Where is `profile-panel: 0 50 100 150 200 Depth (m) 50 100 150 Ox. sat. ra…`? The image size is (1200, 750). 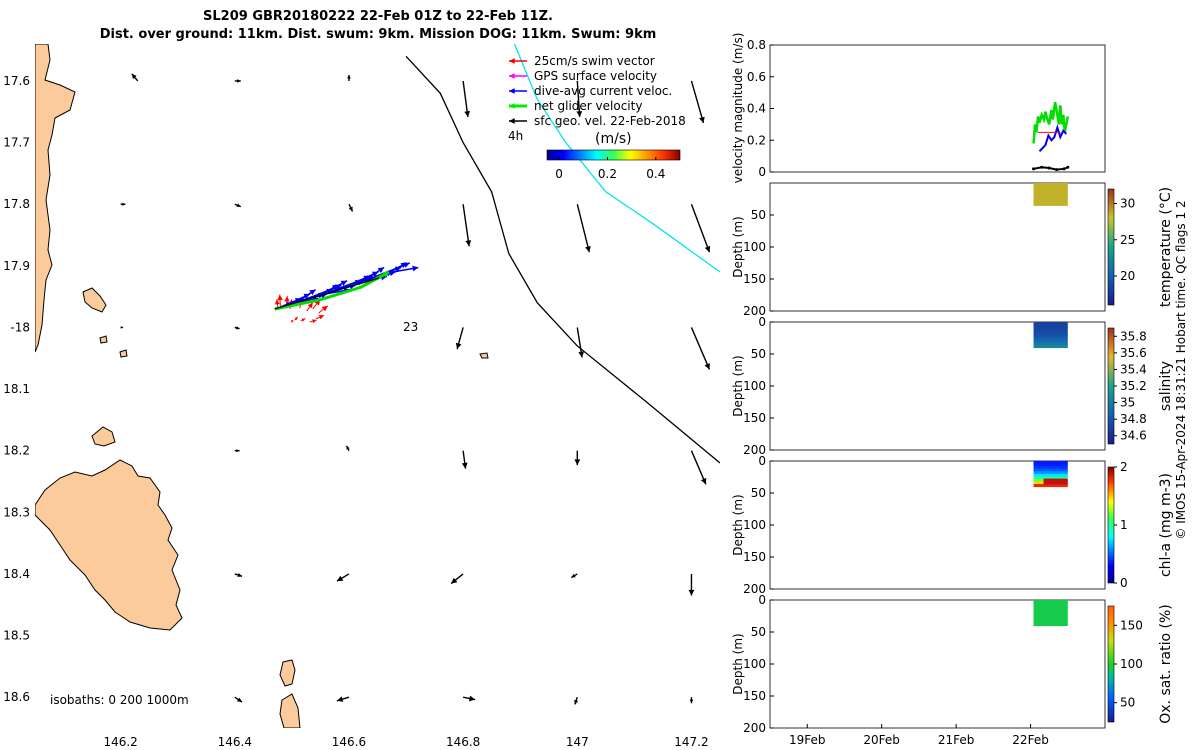 profile-panel: 0 50 100 150 200 Depth (m) 50 100 150 Ox. sat. ra… is located at coordinates (952, 670).